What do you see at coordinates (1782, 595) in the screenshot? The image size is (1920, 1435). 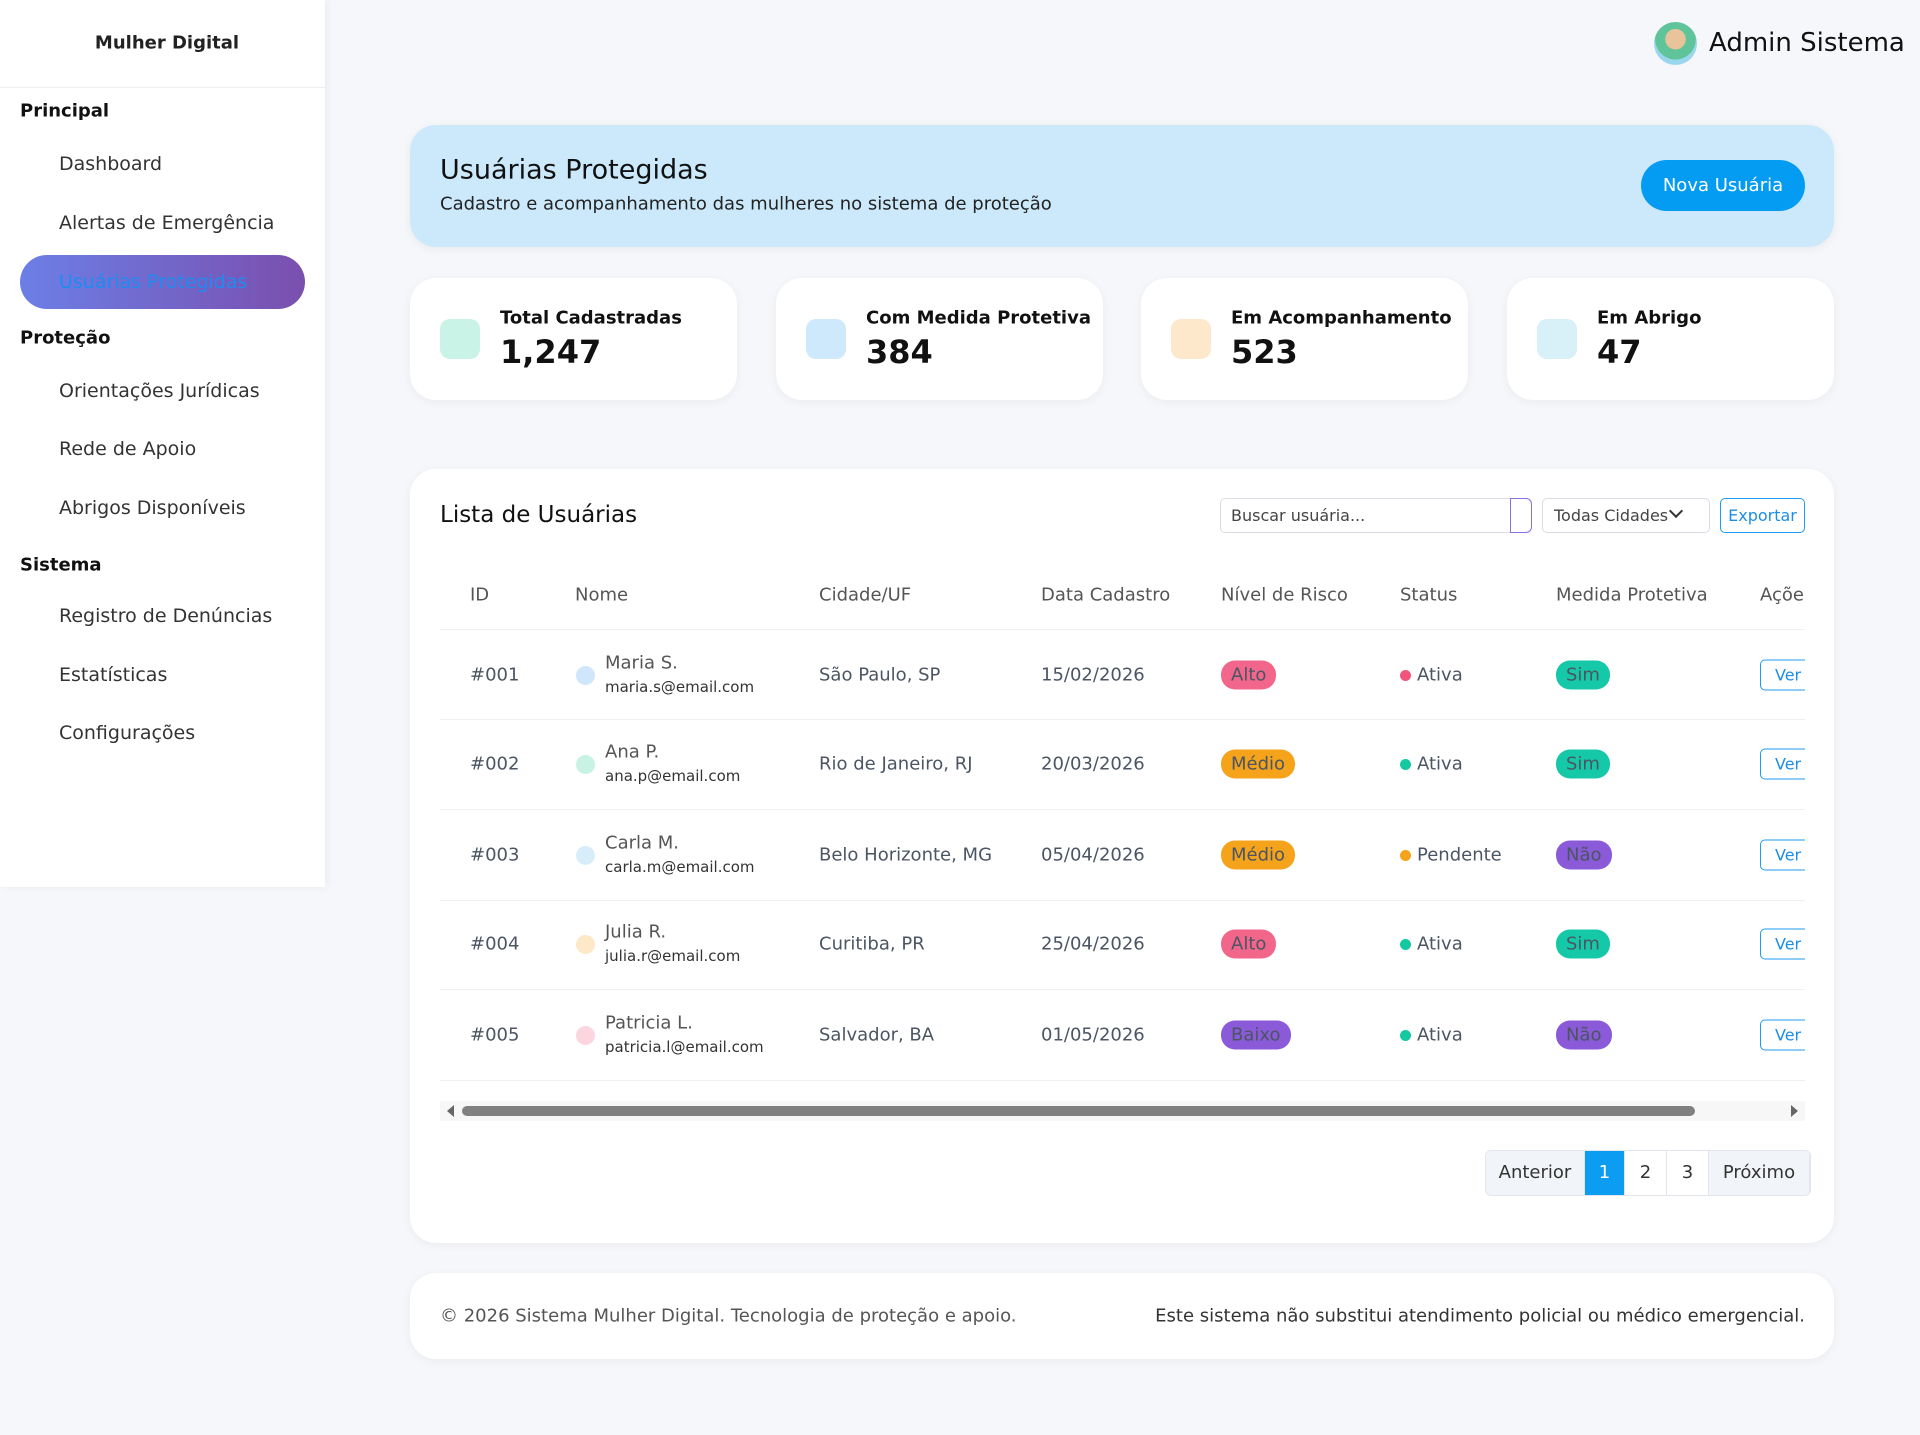 I see `column-header: Ações` at bounding box center [1782, 595].